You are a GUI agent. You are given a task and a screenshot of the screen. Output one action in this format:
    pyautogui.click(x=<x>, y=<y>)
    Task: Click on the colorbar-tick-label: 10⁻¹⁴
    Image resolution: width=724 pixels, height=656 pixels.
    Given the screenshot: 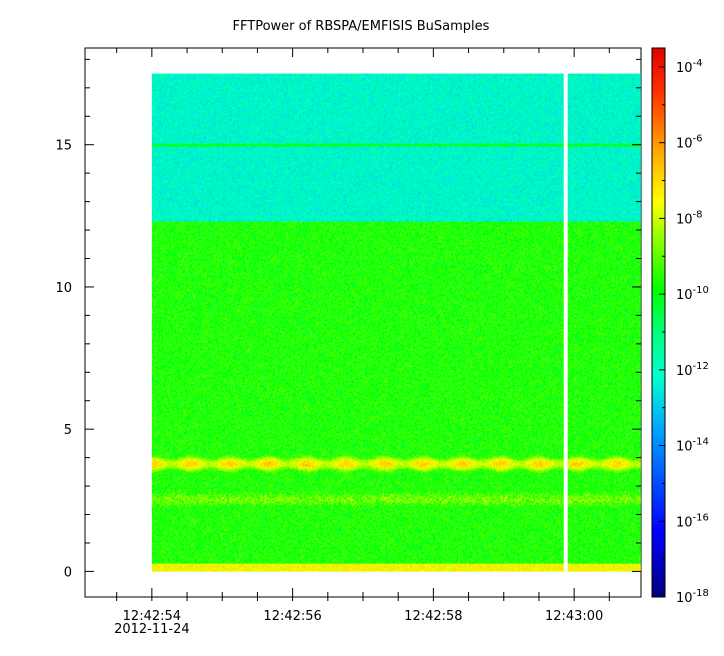 What is the action you would take?
    pyautogui.click(x=692, y=446)
    